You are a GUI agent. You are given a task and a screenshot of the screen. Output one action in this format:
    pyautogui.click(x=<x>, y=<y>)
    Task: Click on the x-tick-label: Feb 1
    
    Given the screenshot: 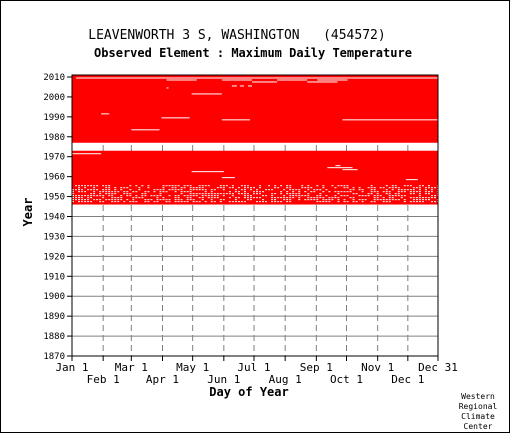 What is the action you would take?
    pyautogui.click(x=103, y=379)
    